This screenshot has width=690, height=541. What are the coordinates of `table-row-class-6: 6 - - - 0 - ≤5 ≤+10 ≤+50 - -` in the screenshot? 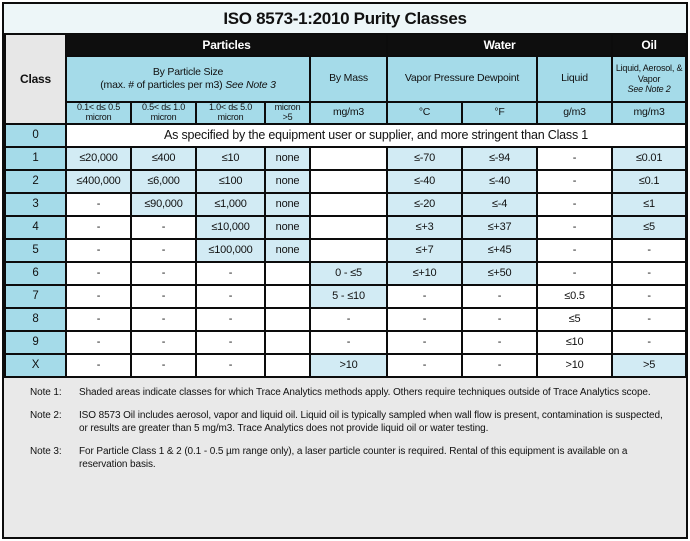 It's located at (345, 273).